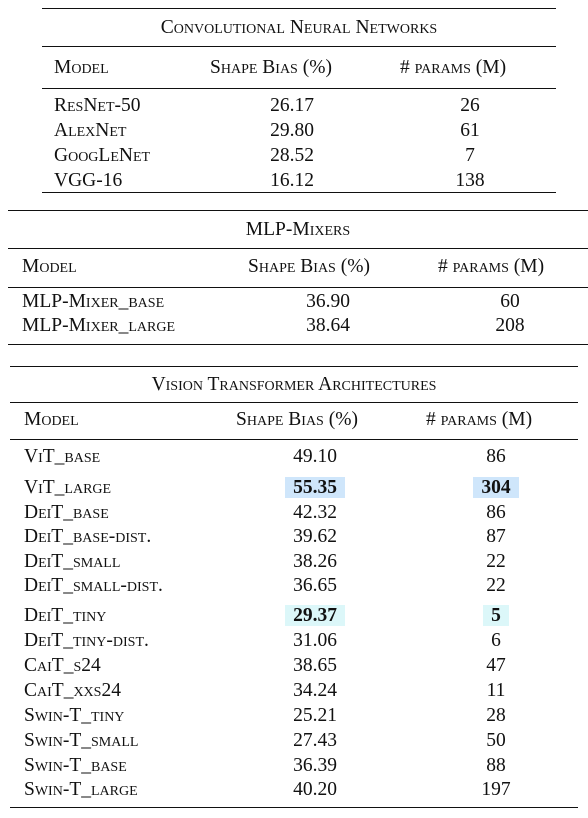 The height and width of the screenshot is (818, 588). What do you see at coordinates (74, 715) in the screenshot?
I see `model-name: Swin-T_tiny` at bounding box center [74, 715].